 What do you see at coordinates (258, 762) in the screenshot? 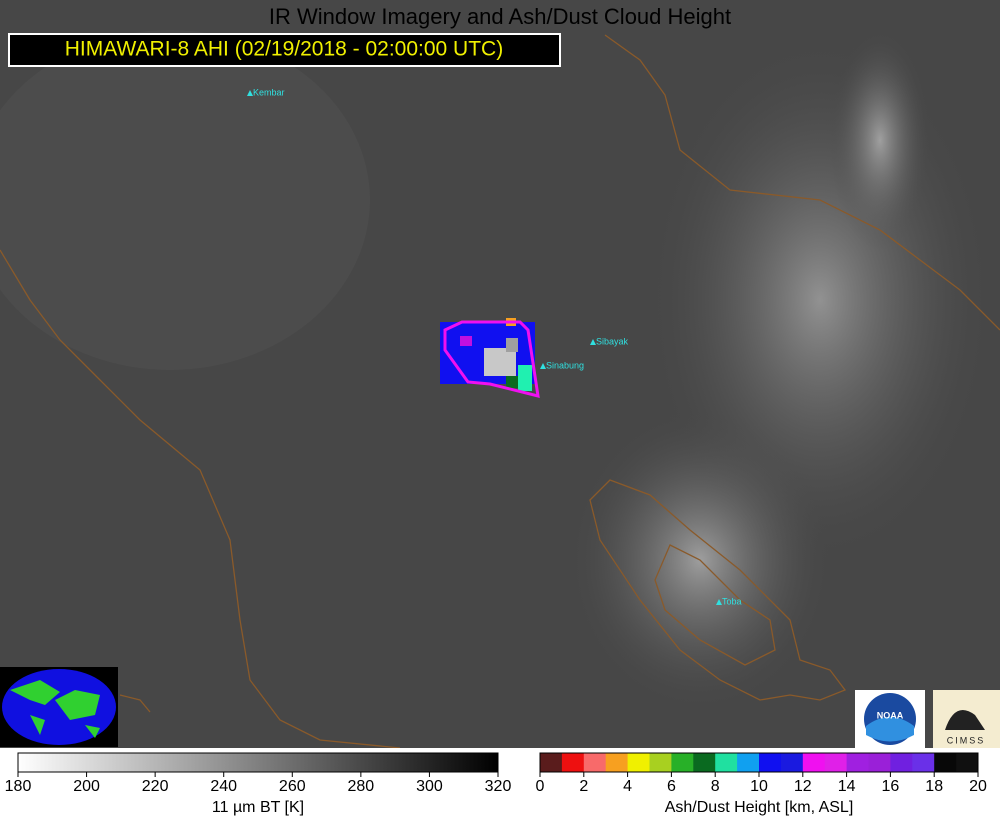
I see `bt-colorbar` at bounding box center [258, 762].